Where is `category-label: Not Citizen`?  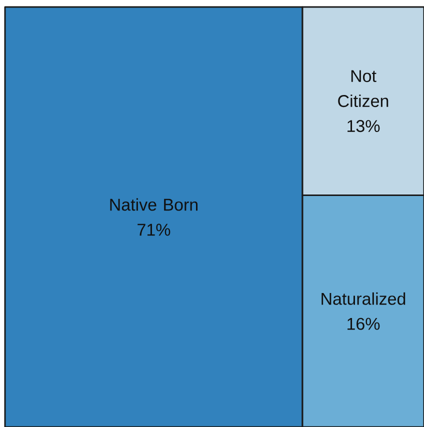 category-label: Not Citizen is located at coordinates (363, 89).